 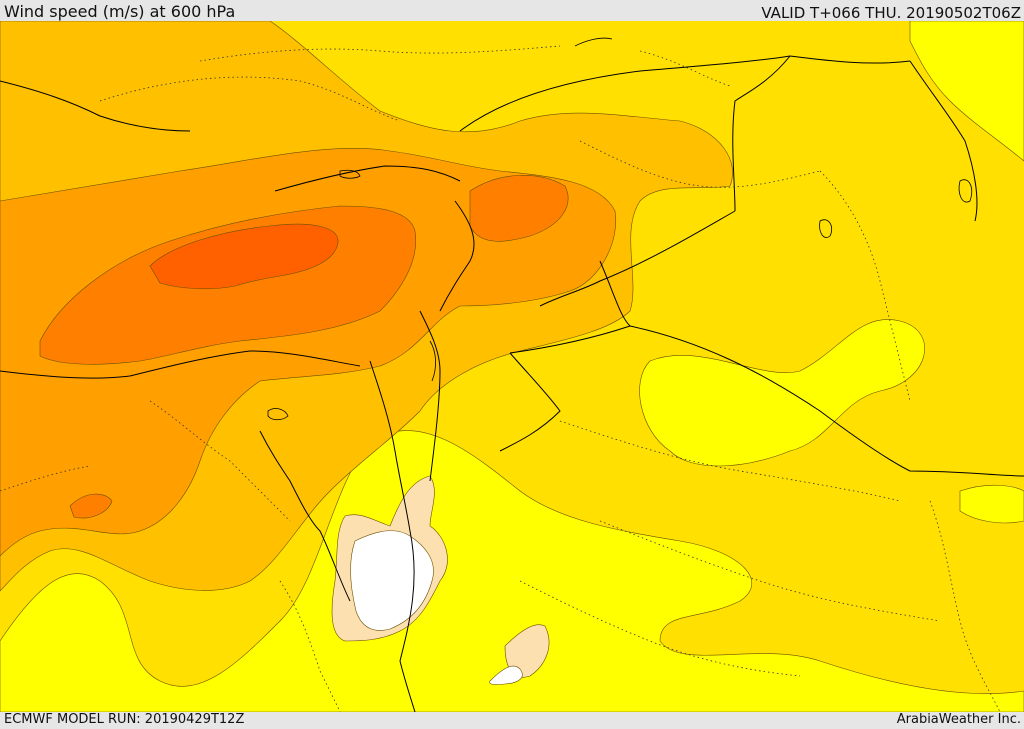 What do you see at coordinates (519, 208) in the screenshot?
I see `field-level-7-east` at bounding box center [519, 208].